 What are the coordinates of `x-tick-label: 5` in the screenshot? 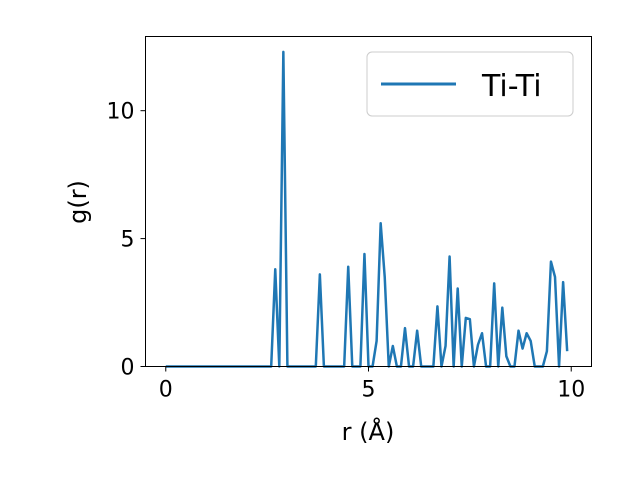 It's located at (369, 390).